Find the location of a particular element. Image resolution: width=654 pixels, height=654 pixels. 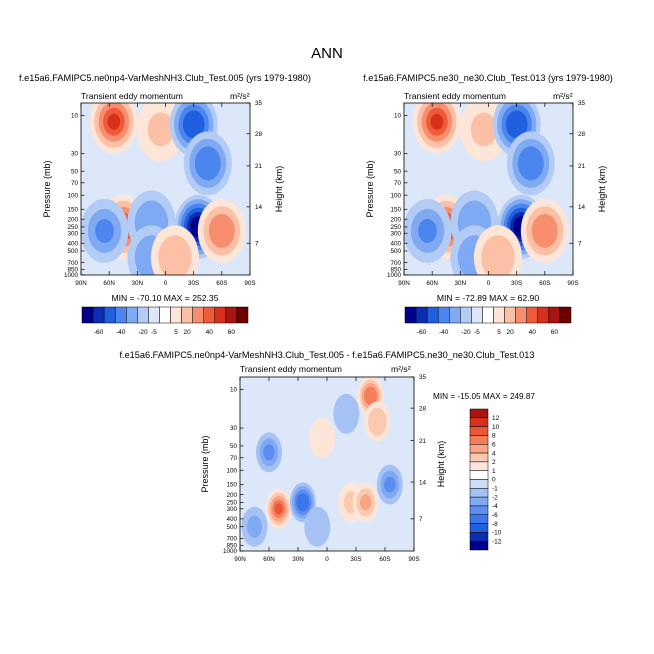

y-tick-label-p2-12: 850 is located at coordinates (395, 270).